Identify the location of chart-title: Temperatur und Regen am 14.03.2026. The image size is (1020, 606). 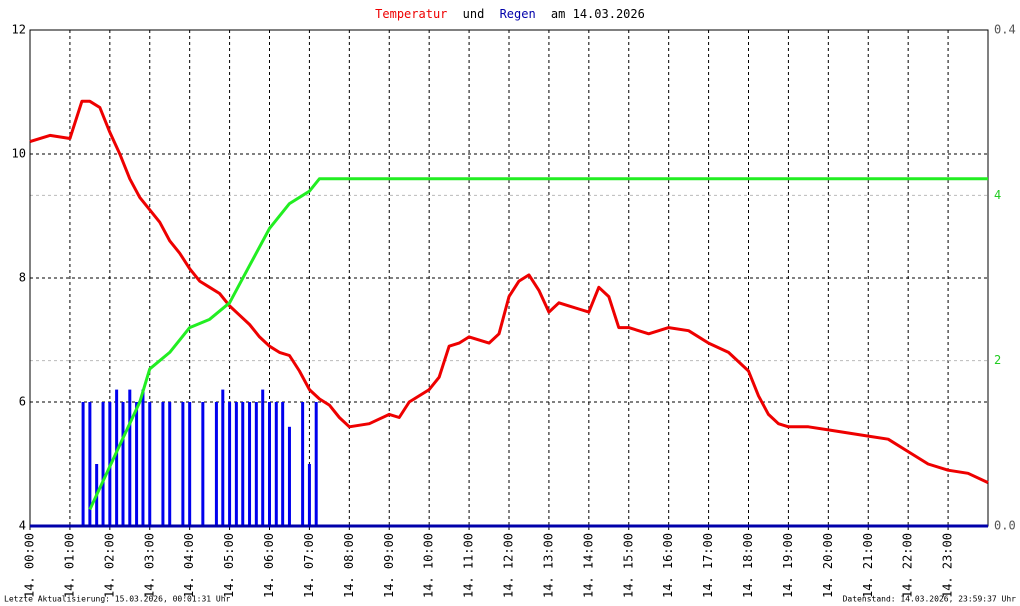
(510, 14).